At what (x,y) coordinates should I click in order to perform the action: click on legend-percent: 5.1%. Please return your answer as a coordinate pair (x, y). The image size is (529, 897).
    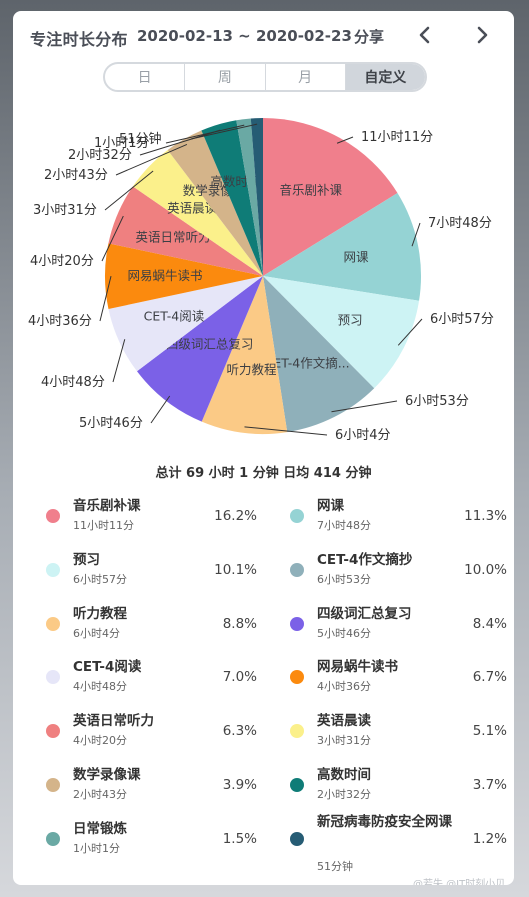
    Looking at the image, I should click on (489, 731).